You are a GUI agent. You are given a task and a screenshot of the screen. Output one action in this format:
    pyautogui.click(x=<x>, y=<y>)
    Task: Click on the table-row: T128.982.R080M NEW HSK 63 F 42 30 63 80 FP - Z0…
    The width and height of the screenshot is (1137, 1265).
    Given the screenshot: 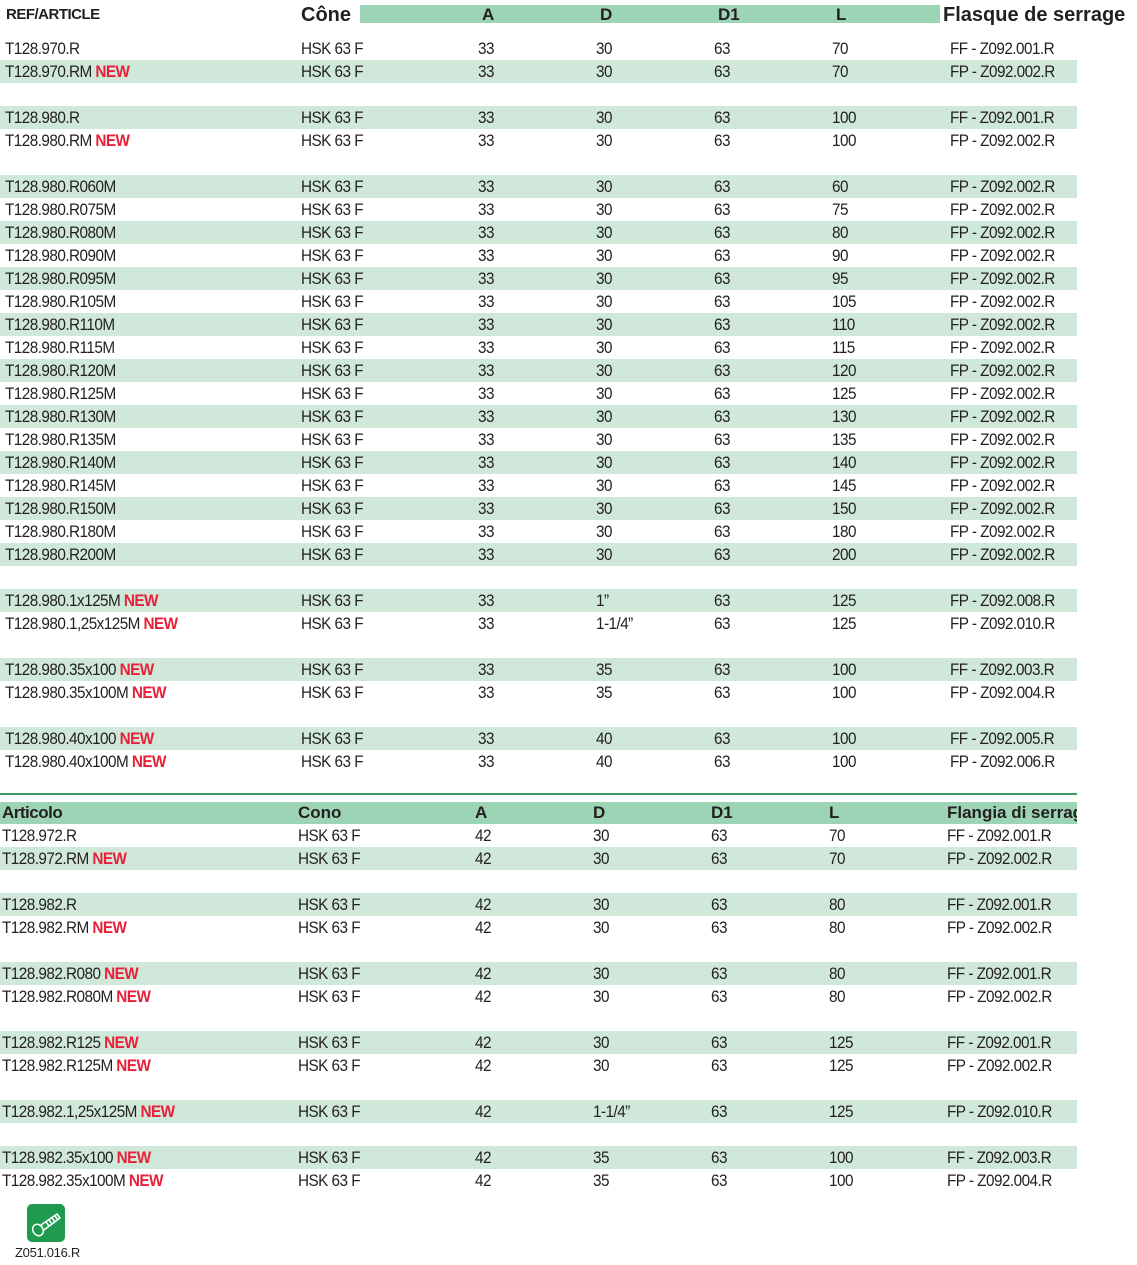 What is the action you would take?
    pyautogui.click(x=538, y=996)
    